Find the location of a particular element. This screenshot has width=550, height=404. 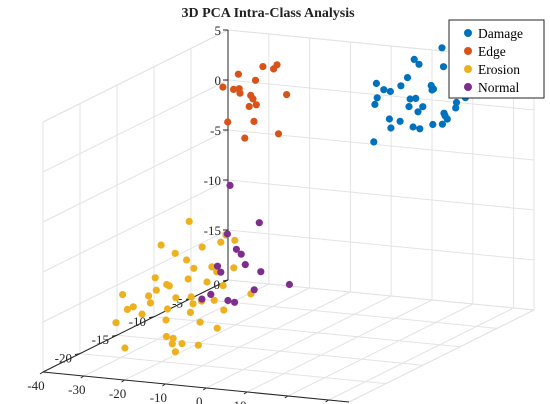

chart-title: 3D PCA Intra-Class Analysis is located at coordinates (268, 13).